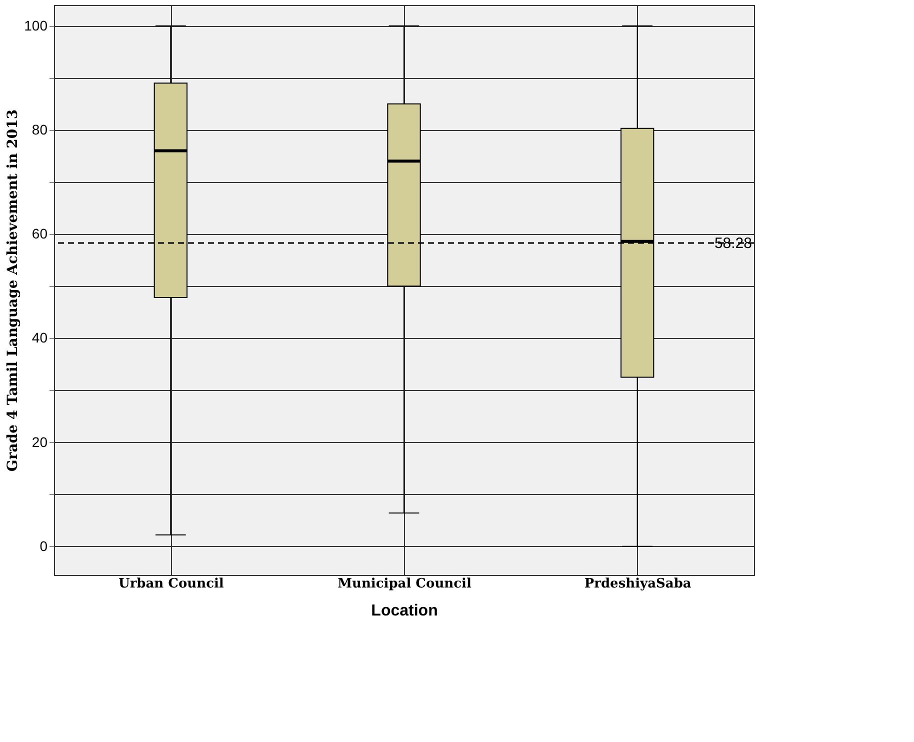 Image resolution: width=914 pixels, height=742 pixels. What do you see at coordinates (44, 546) in the screenshot?
I see `y-tick-label: 0` at bounding box center [44, 546].